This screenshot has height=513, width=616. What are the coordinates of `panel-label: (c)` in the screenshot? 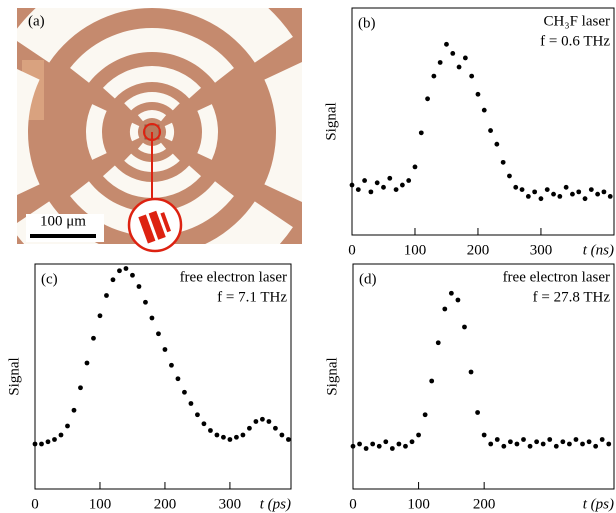 It's located at (49, 279).